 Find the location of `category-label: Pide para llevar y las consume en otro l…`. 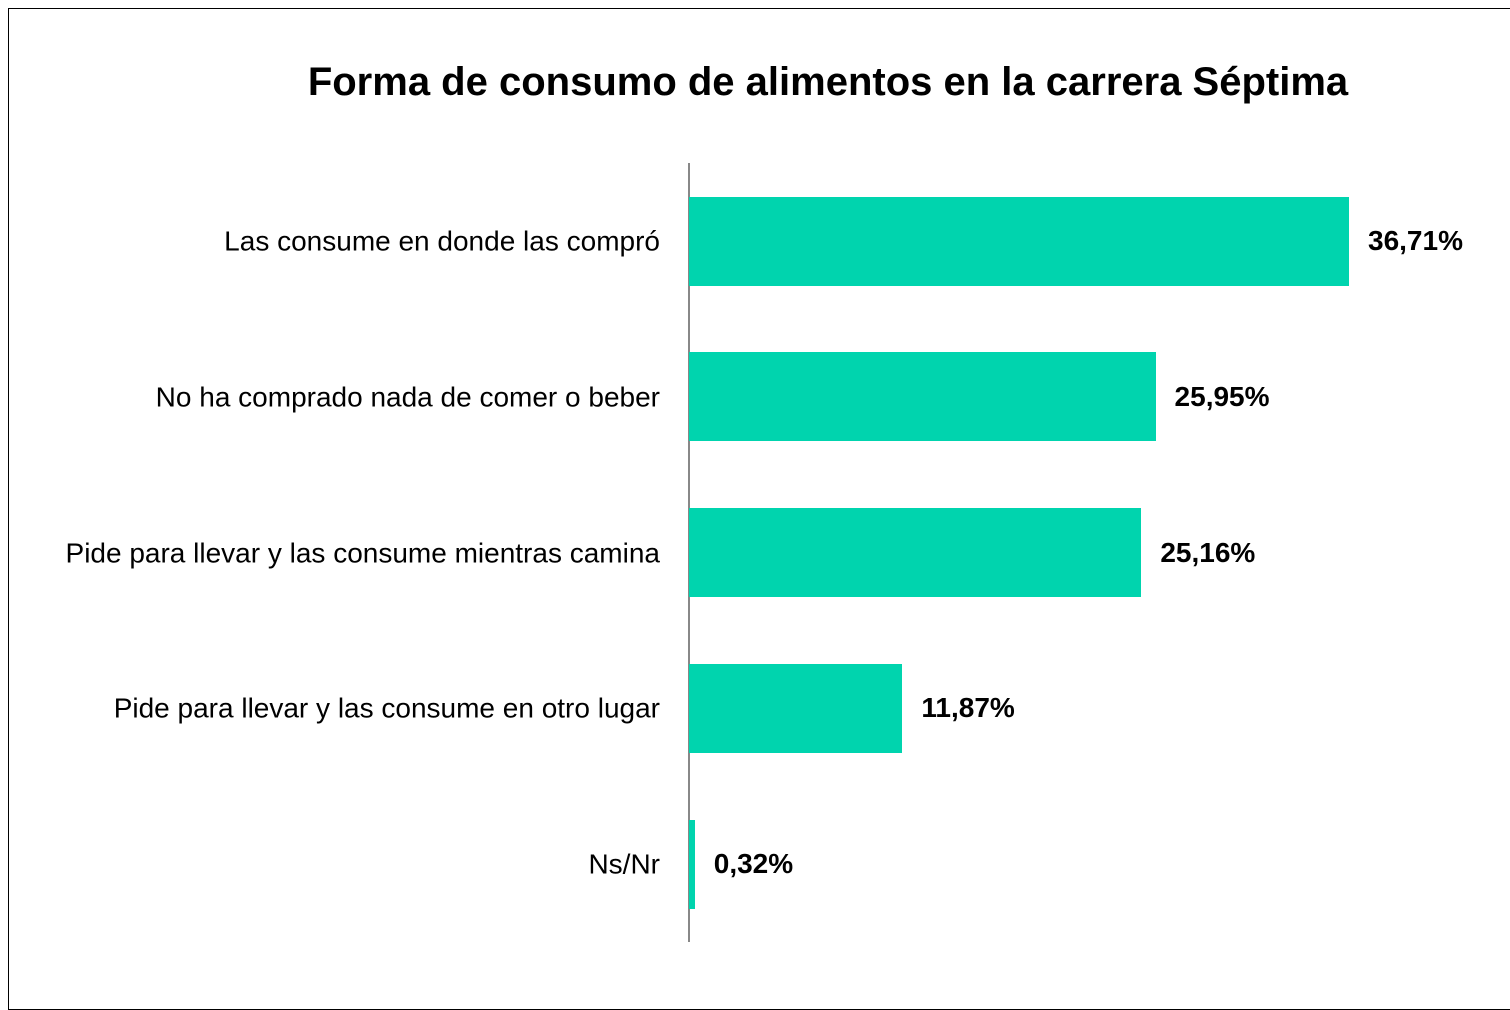

category-label: Pide para llevar y las consume en otro l… is located at coordinates (386, 708).